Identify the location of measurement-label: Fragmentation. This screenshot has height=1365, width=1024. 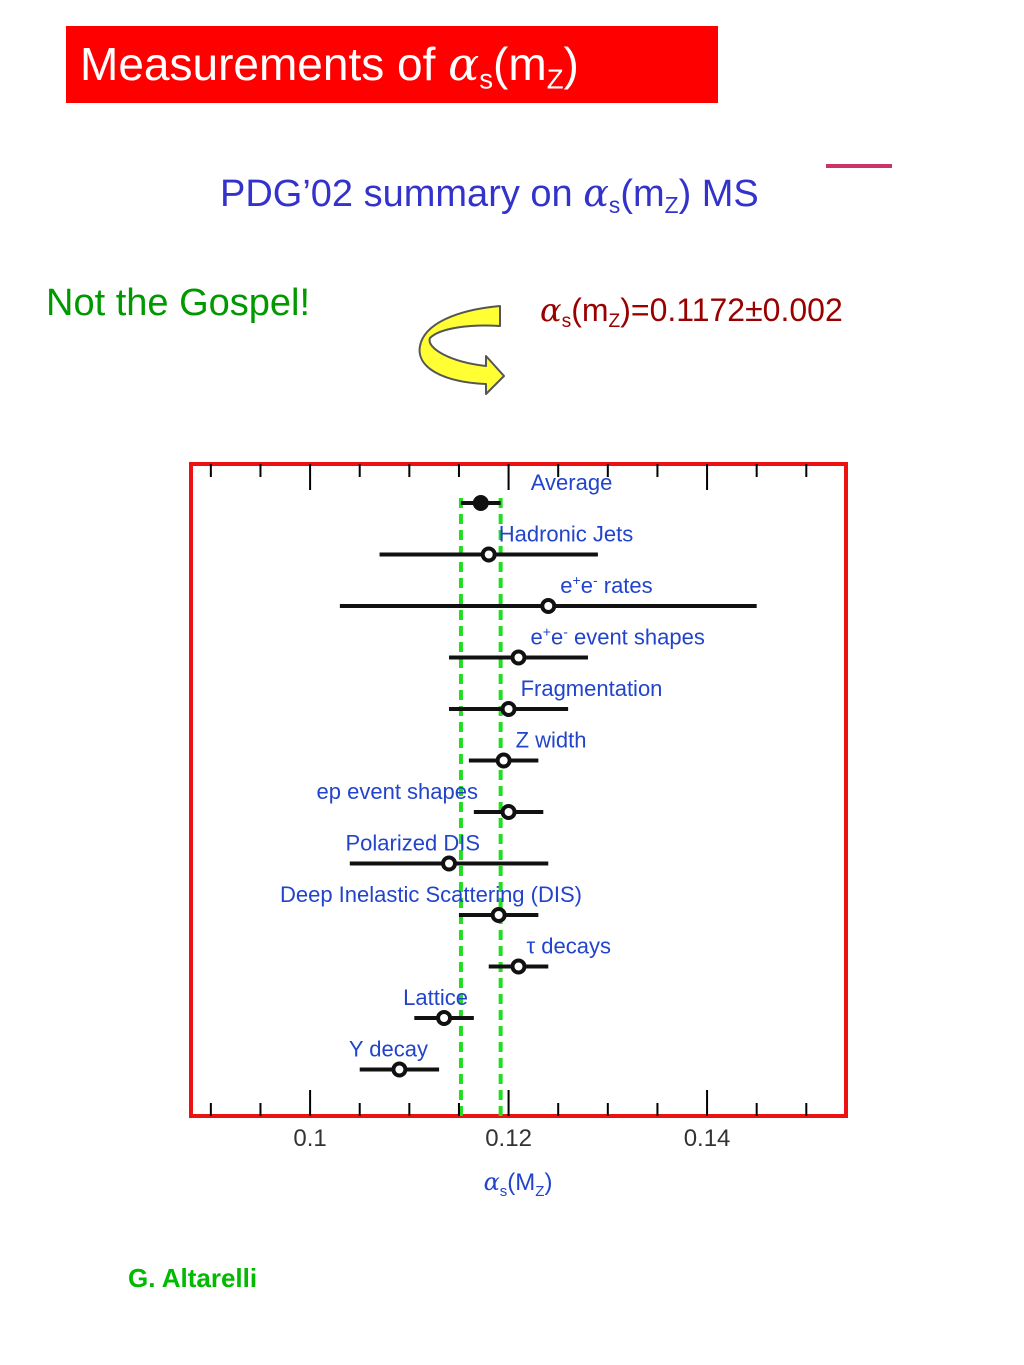
(592, 688).